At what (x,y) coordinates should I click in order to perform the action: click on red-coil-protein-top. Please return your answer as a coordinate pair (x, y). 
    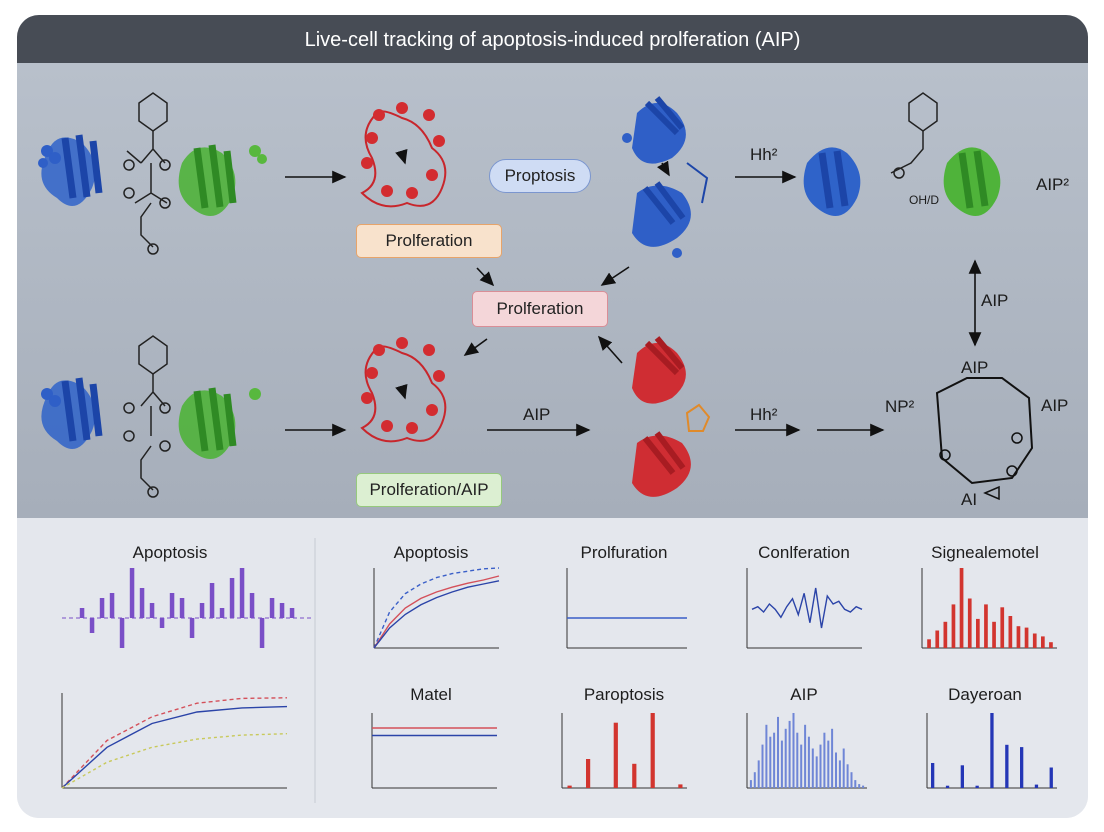
    Looking at the image, I should click on (403, 155).